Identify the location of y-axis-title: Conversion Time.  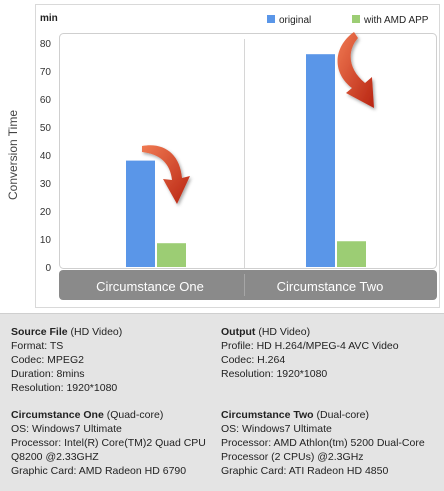
(13, 155).